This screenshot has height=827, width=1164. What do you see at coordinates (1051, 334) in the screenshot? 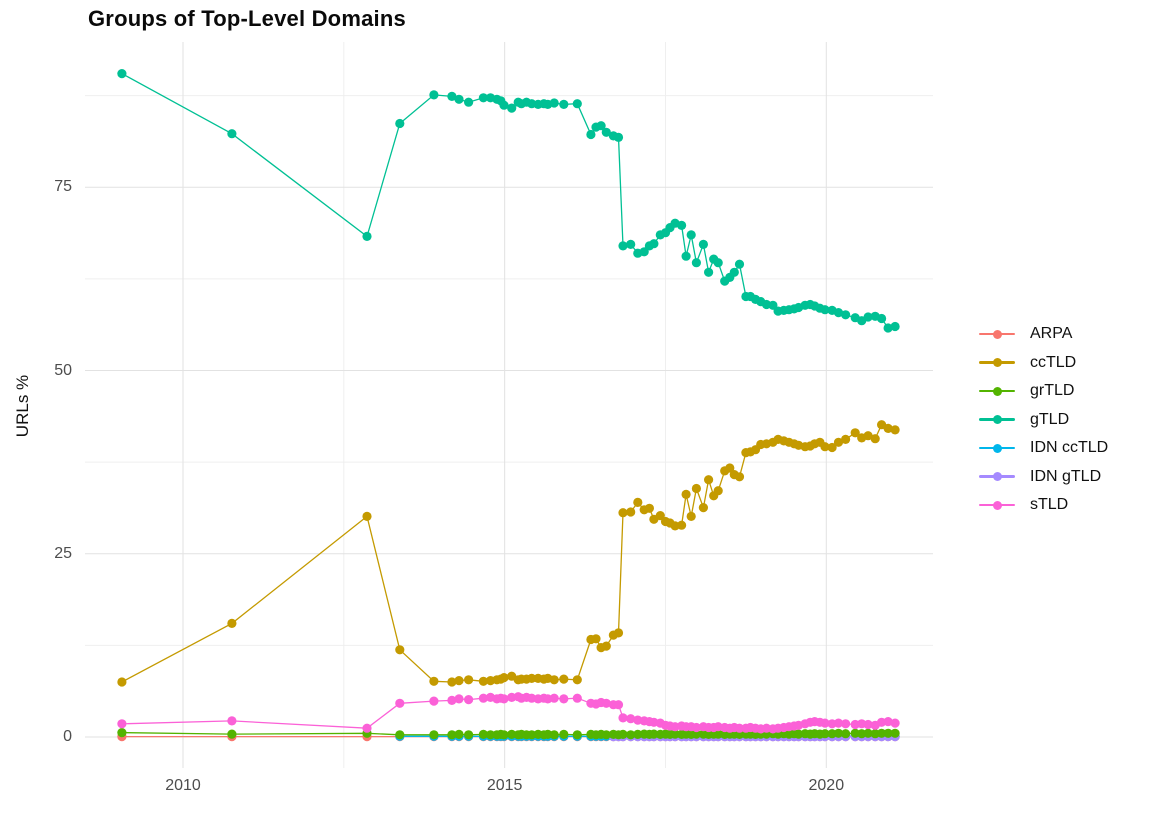
I see `legend-label: ARPA` at bounding box center [1051, 334].